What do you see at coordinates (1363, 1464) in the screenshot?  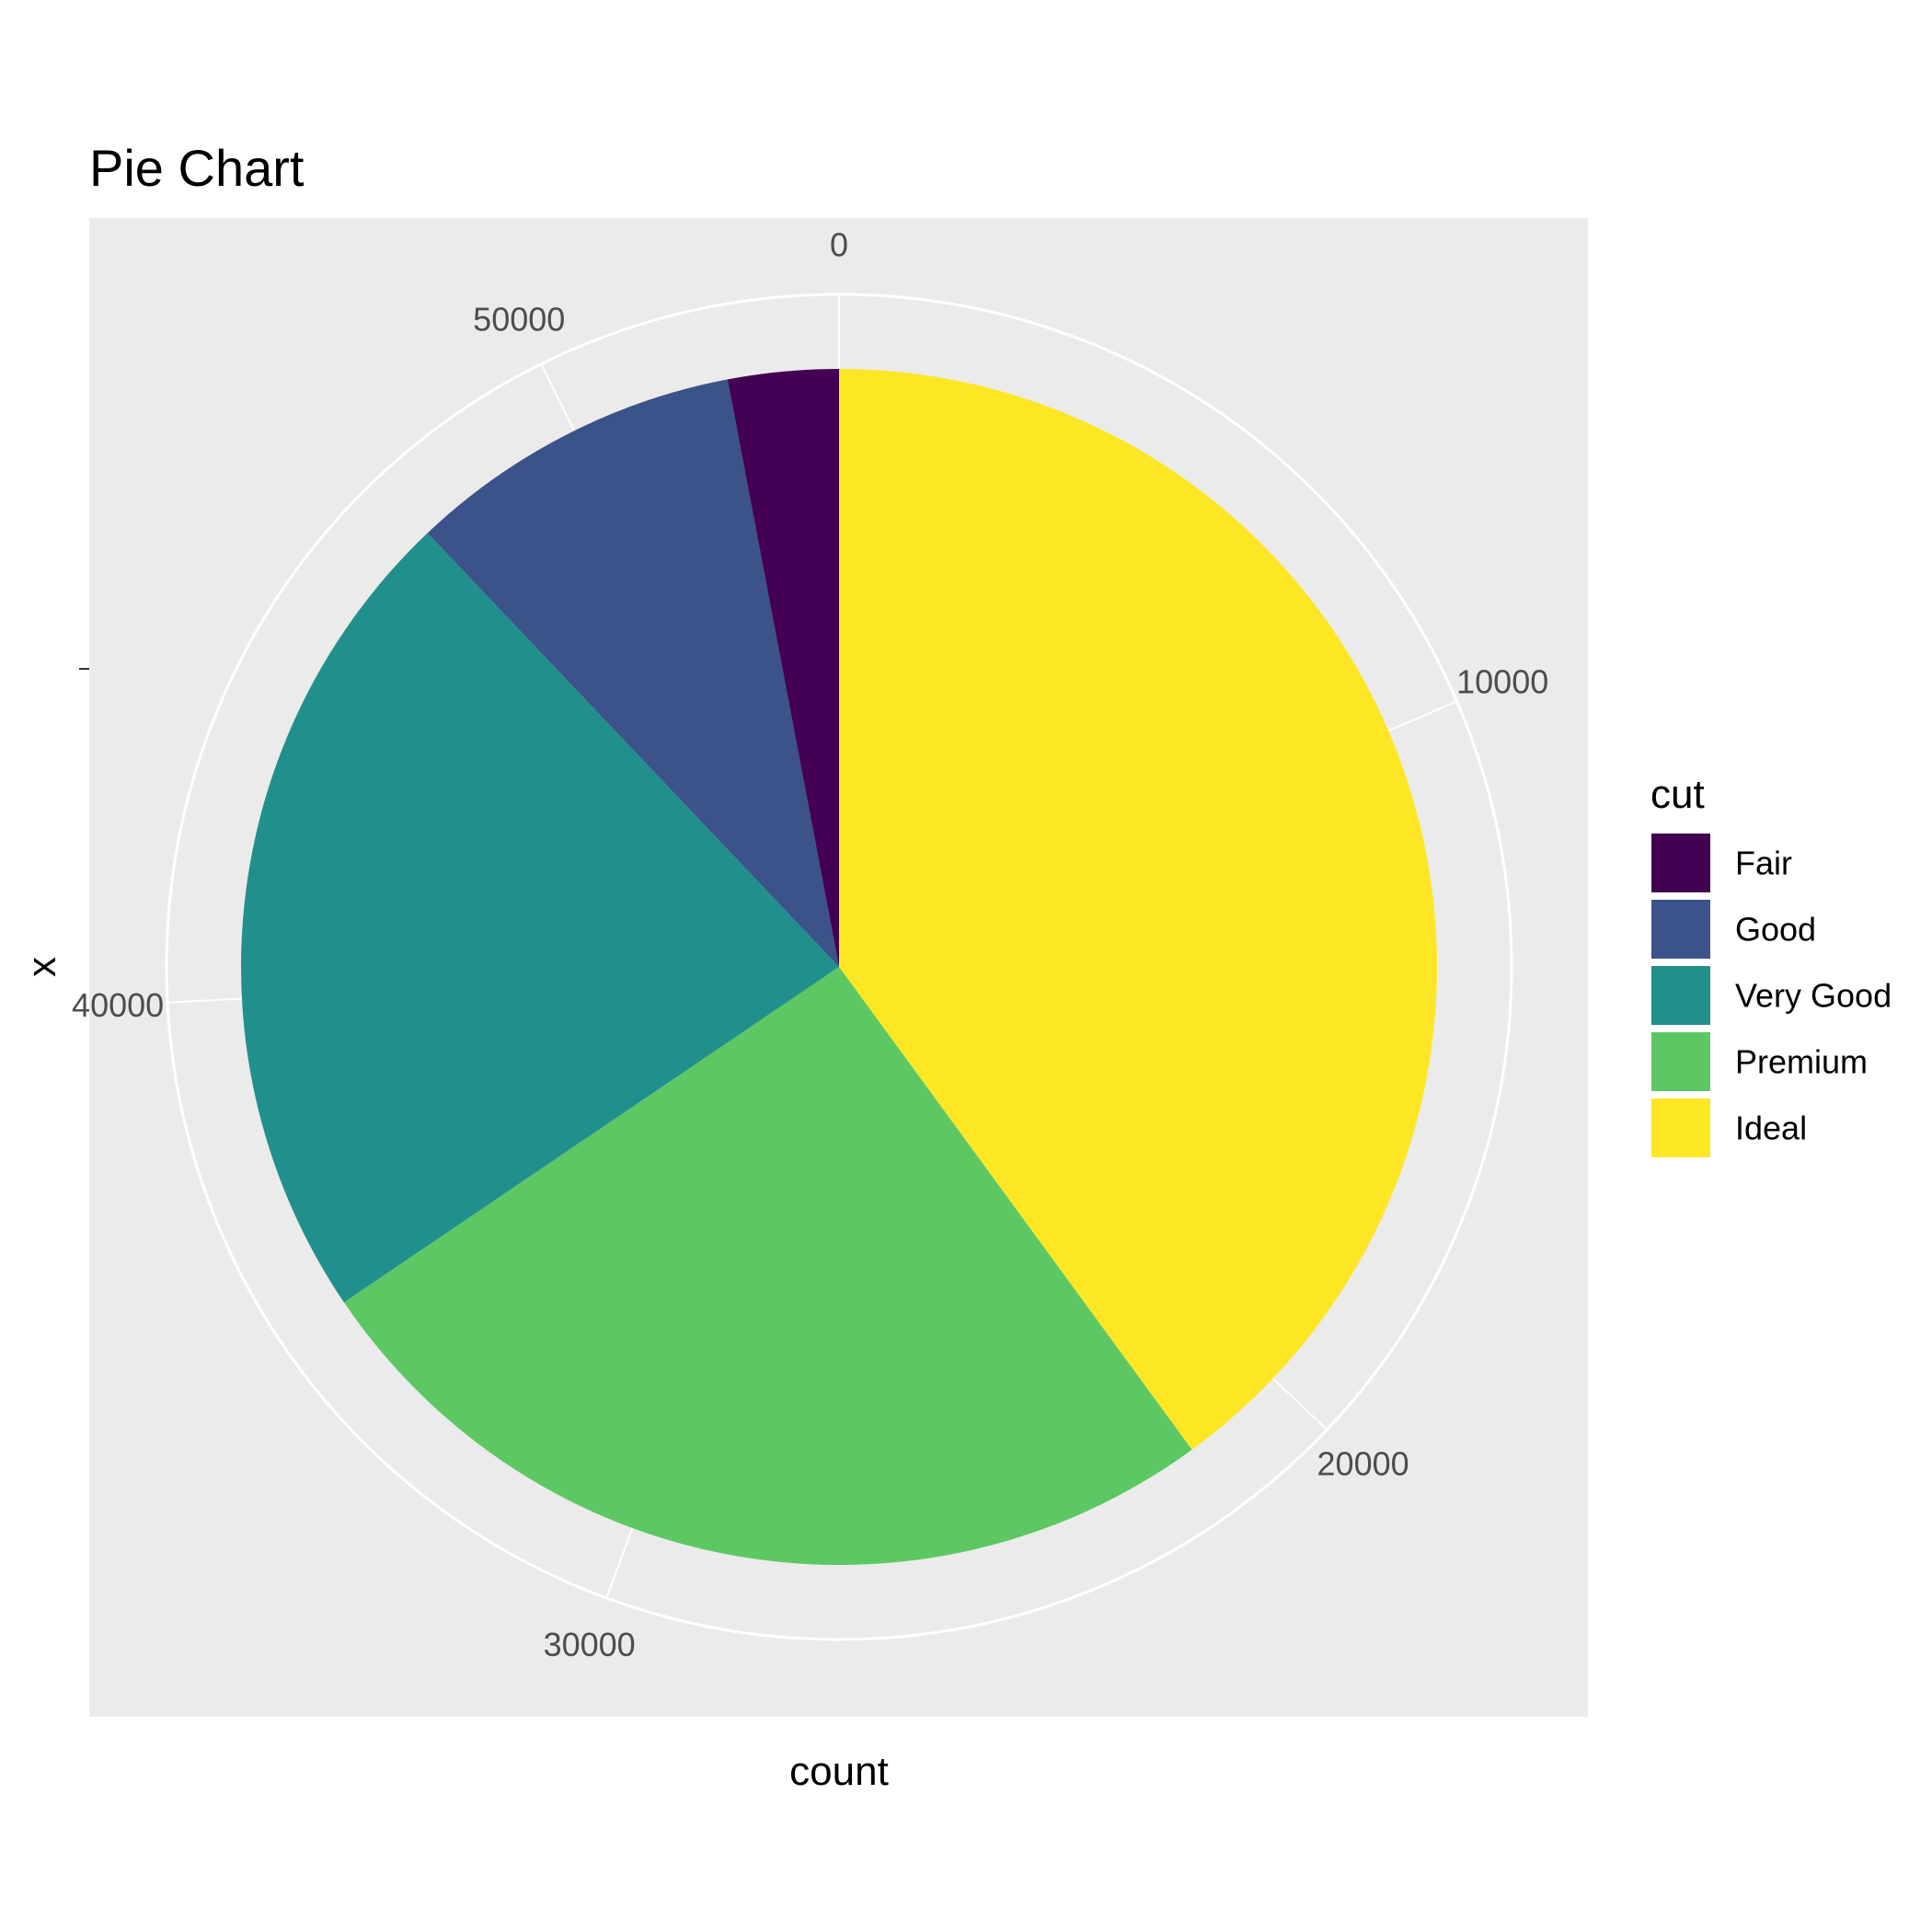 I see `theta-tick-label-20000: 20000` at bounding box center [1363, 1464].